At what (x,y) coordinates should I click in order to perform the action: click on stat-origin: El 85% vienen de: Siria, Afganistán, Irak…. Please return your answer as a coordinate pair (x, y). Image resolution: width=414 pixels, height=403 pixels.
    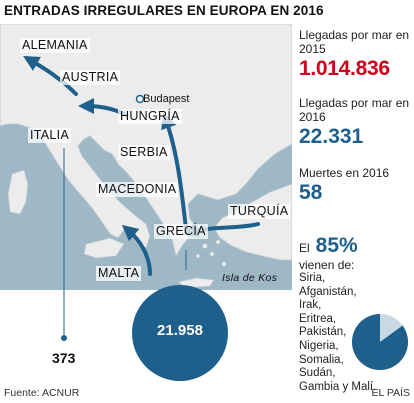
    Looking at the image, I should click on (355, 314).